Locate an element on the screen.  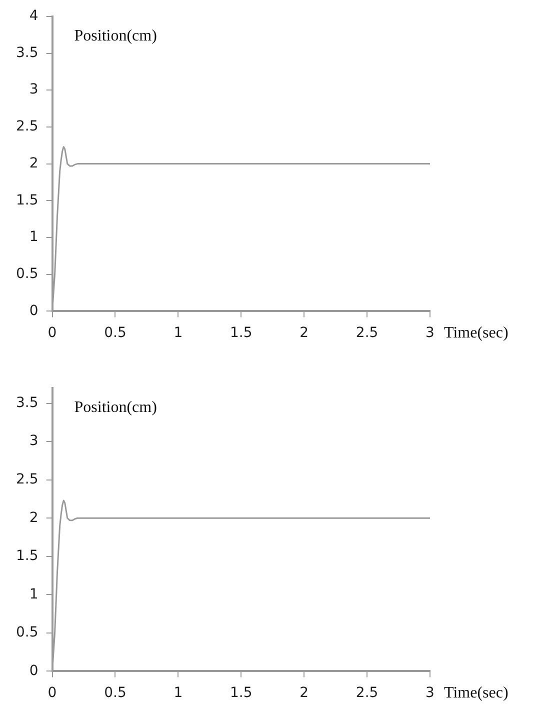
y-tick-label: 4 is located at coordinates (33, 16).